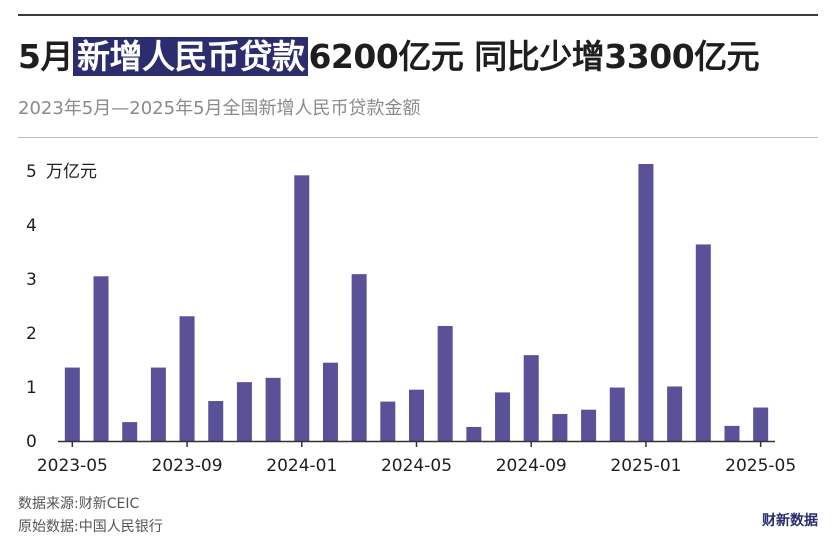 This screenshot has height=560, width=840. Describe the element at coordinates (790, 521) in the screenshot. I see `brand-logo: 财新数据` at that location.